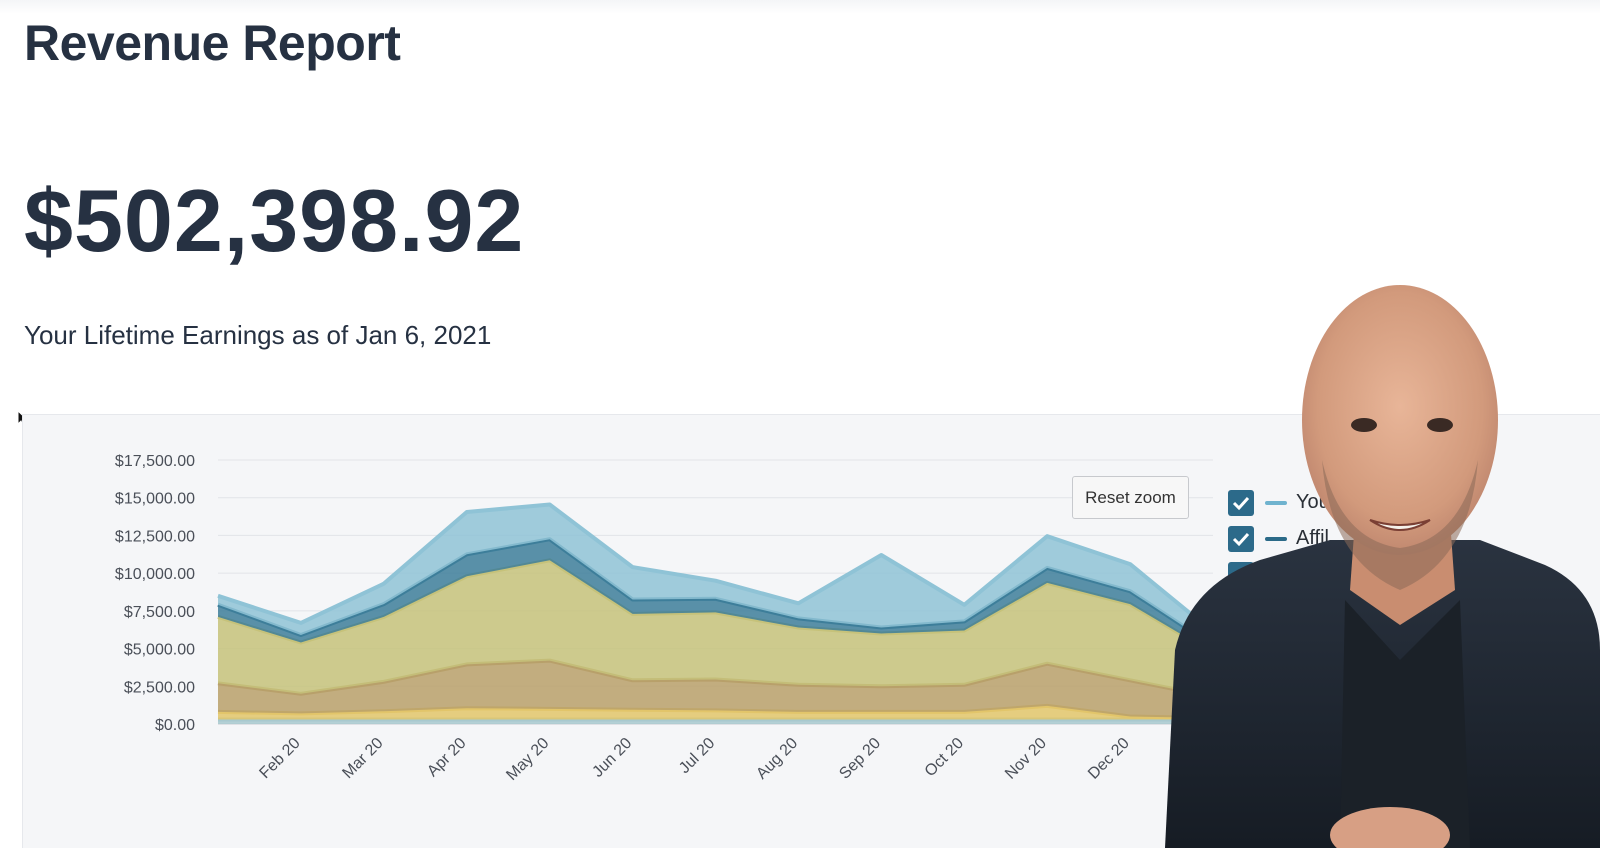 The height and width of the screenshot is (848, 1600). I want to click on x-tick-label: Nov 20, so click(1026, 759).